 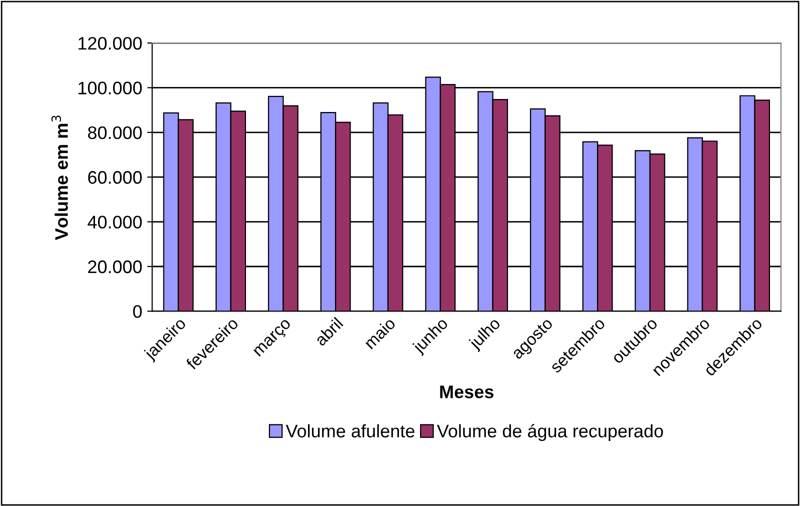 I want to click on x-axis-title: Meses, so click(x=467, y=392).